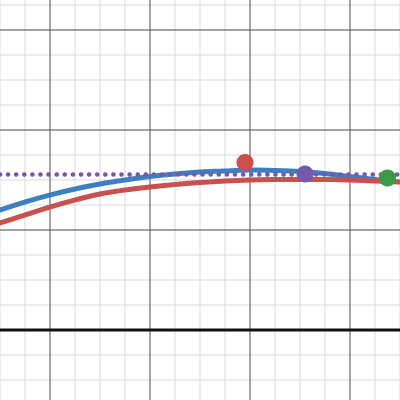 This screenshot has width=400, height=400. I want to click on series-layer, so click(200, 196).